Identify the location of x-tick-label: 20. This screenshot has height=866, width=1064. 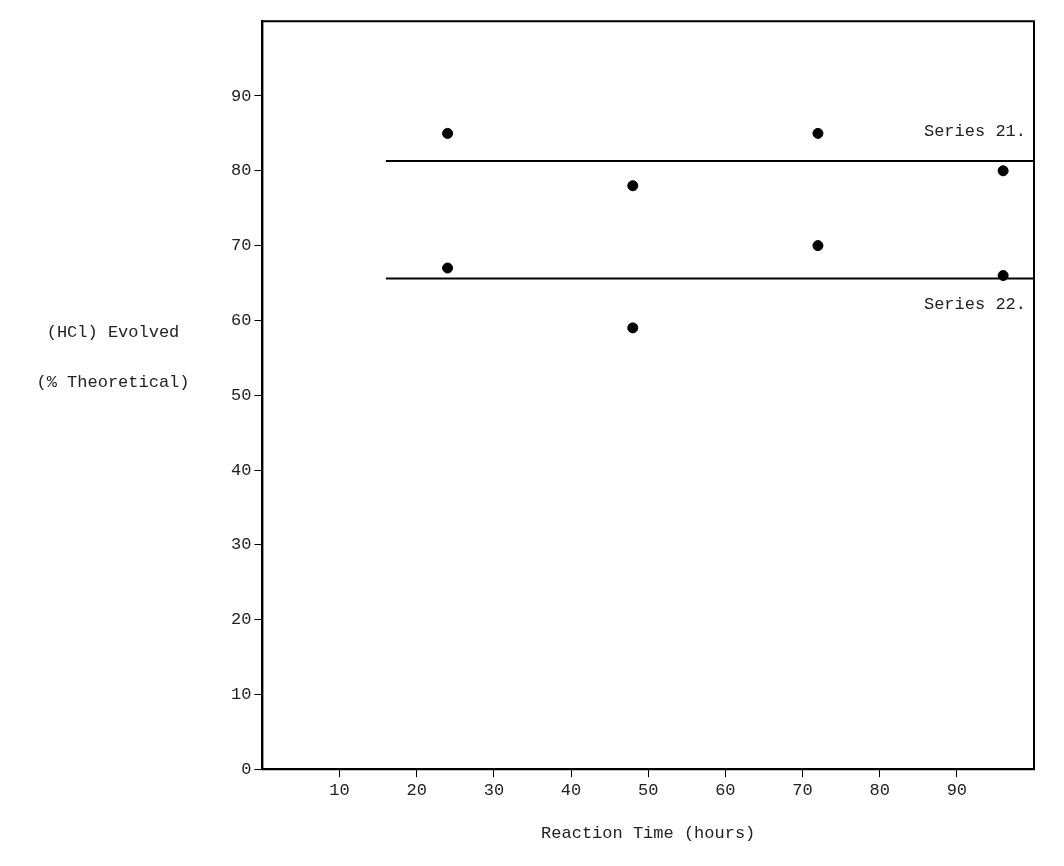
(416, 790).